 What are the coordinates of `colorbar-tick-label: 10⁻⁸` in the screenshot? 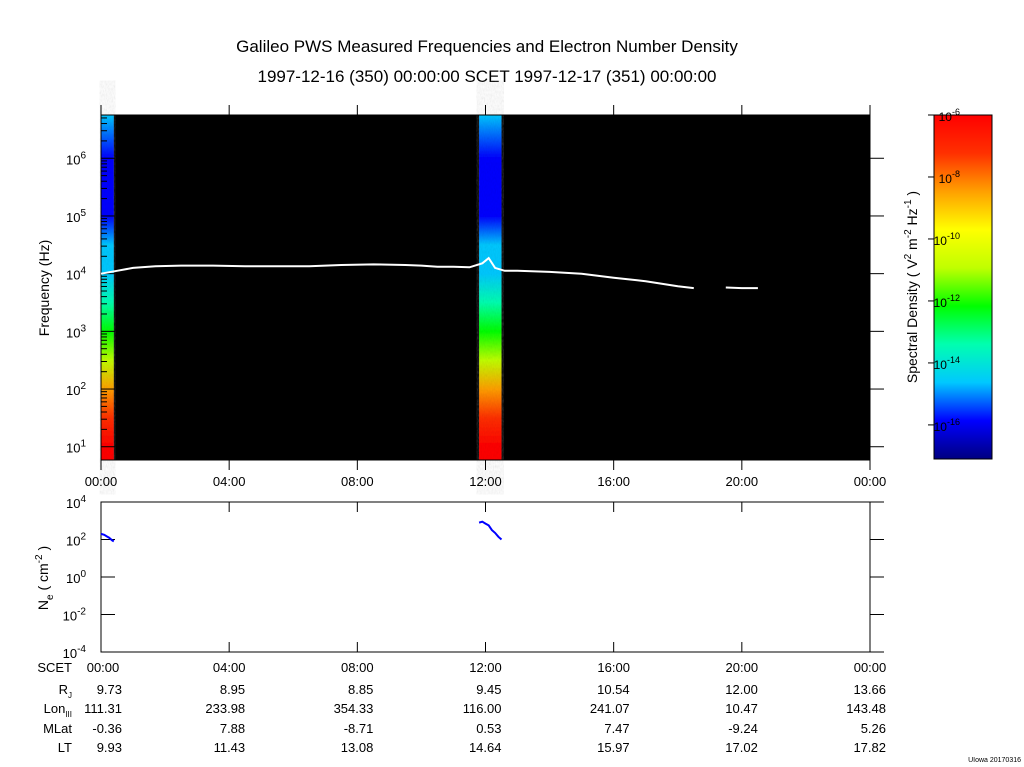 It's located at (949, 177).